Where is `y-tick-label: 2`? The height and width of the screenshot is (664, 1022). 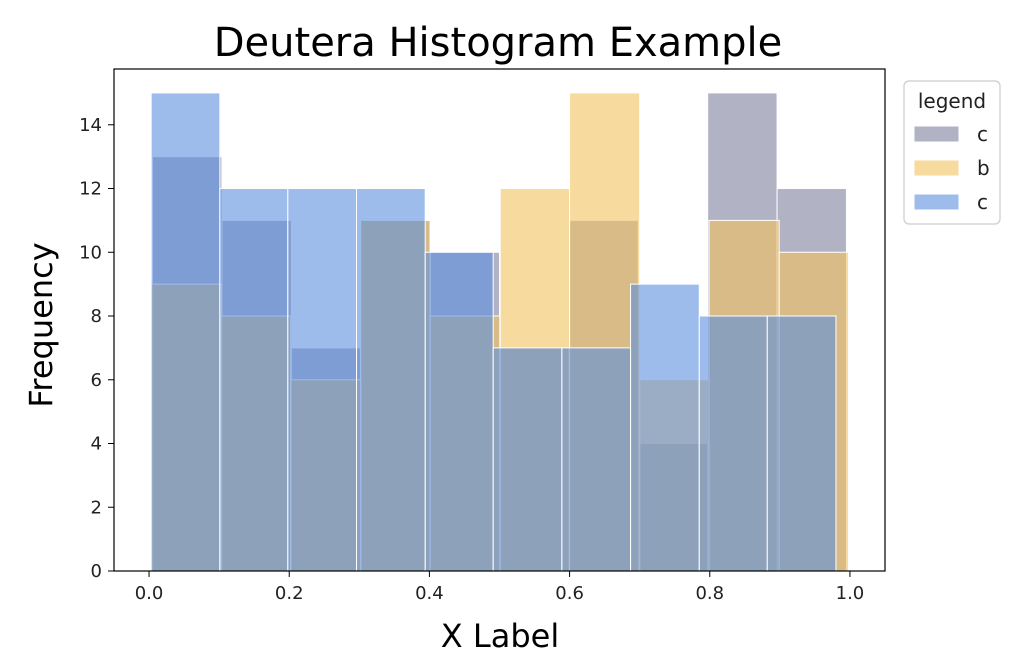 y-tick-label: 2 is located at coordinates (96, 507).